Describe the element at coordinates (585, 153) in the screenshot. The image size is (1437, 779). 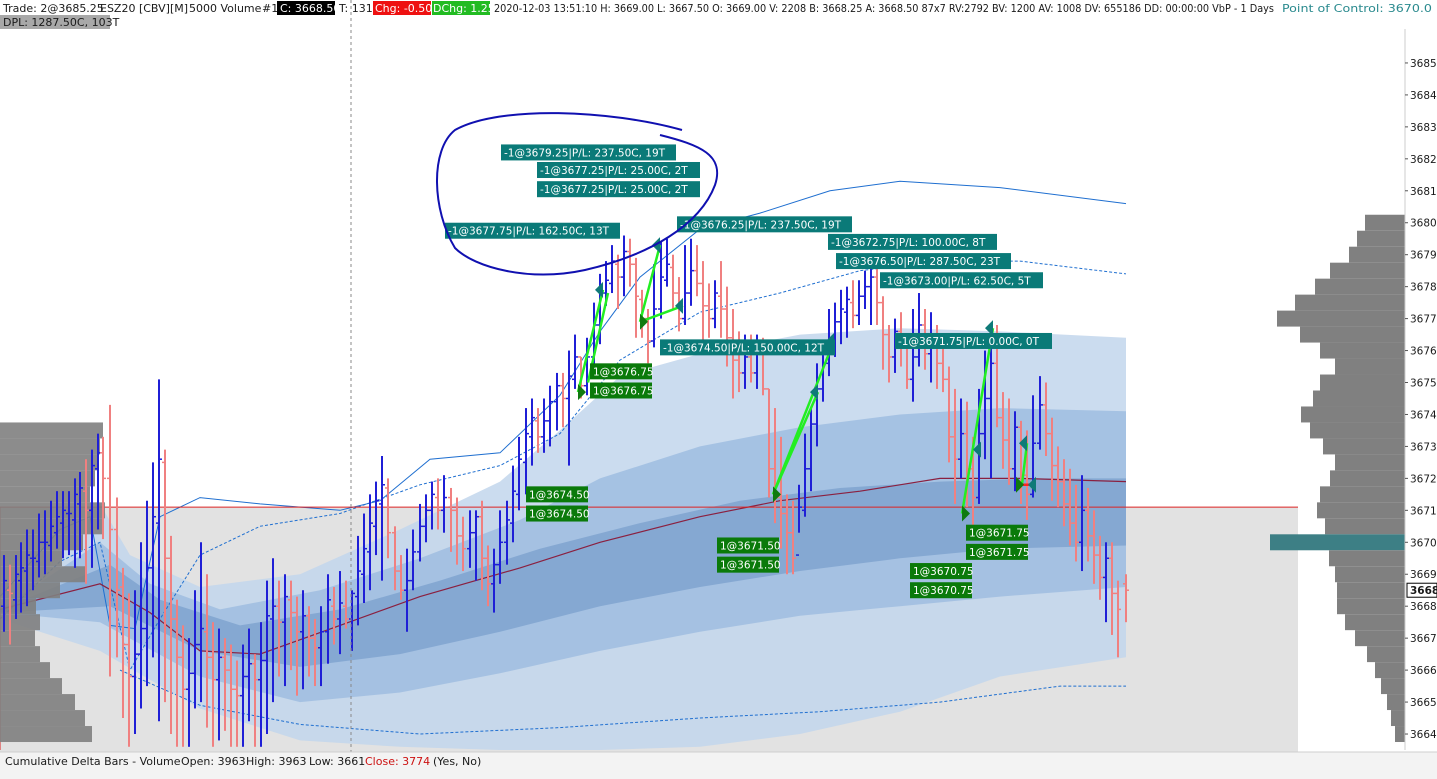
I see `trade-label-text: -1@3679.25|P/L: 237.50C, 19T` at that location.